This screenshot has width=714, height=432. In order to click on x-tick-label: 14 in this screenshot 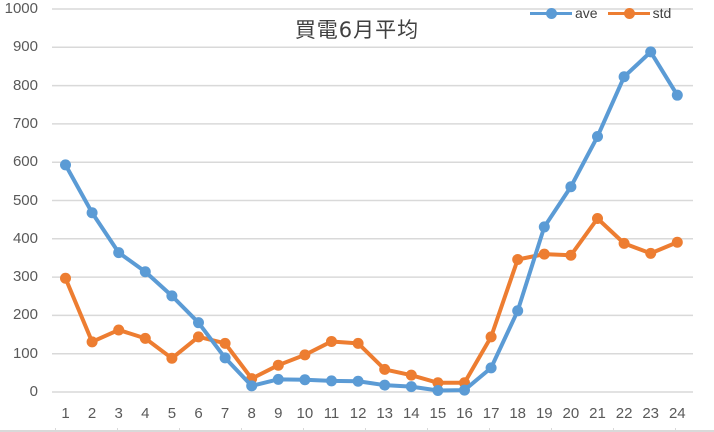, I will do `click(411, 413)`.